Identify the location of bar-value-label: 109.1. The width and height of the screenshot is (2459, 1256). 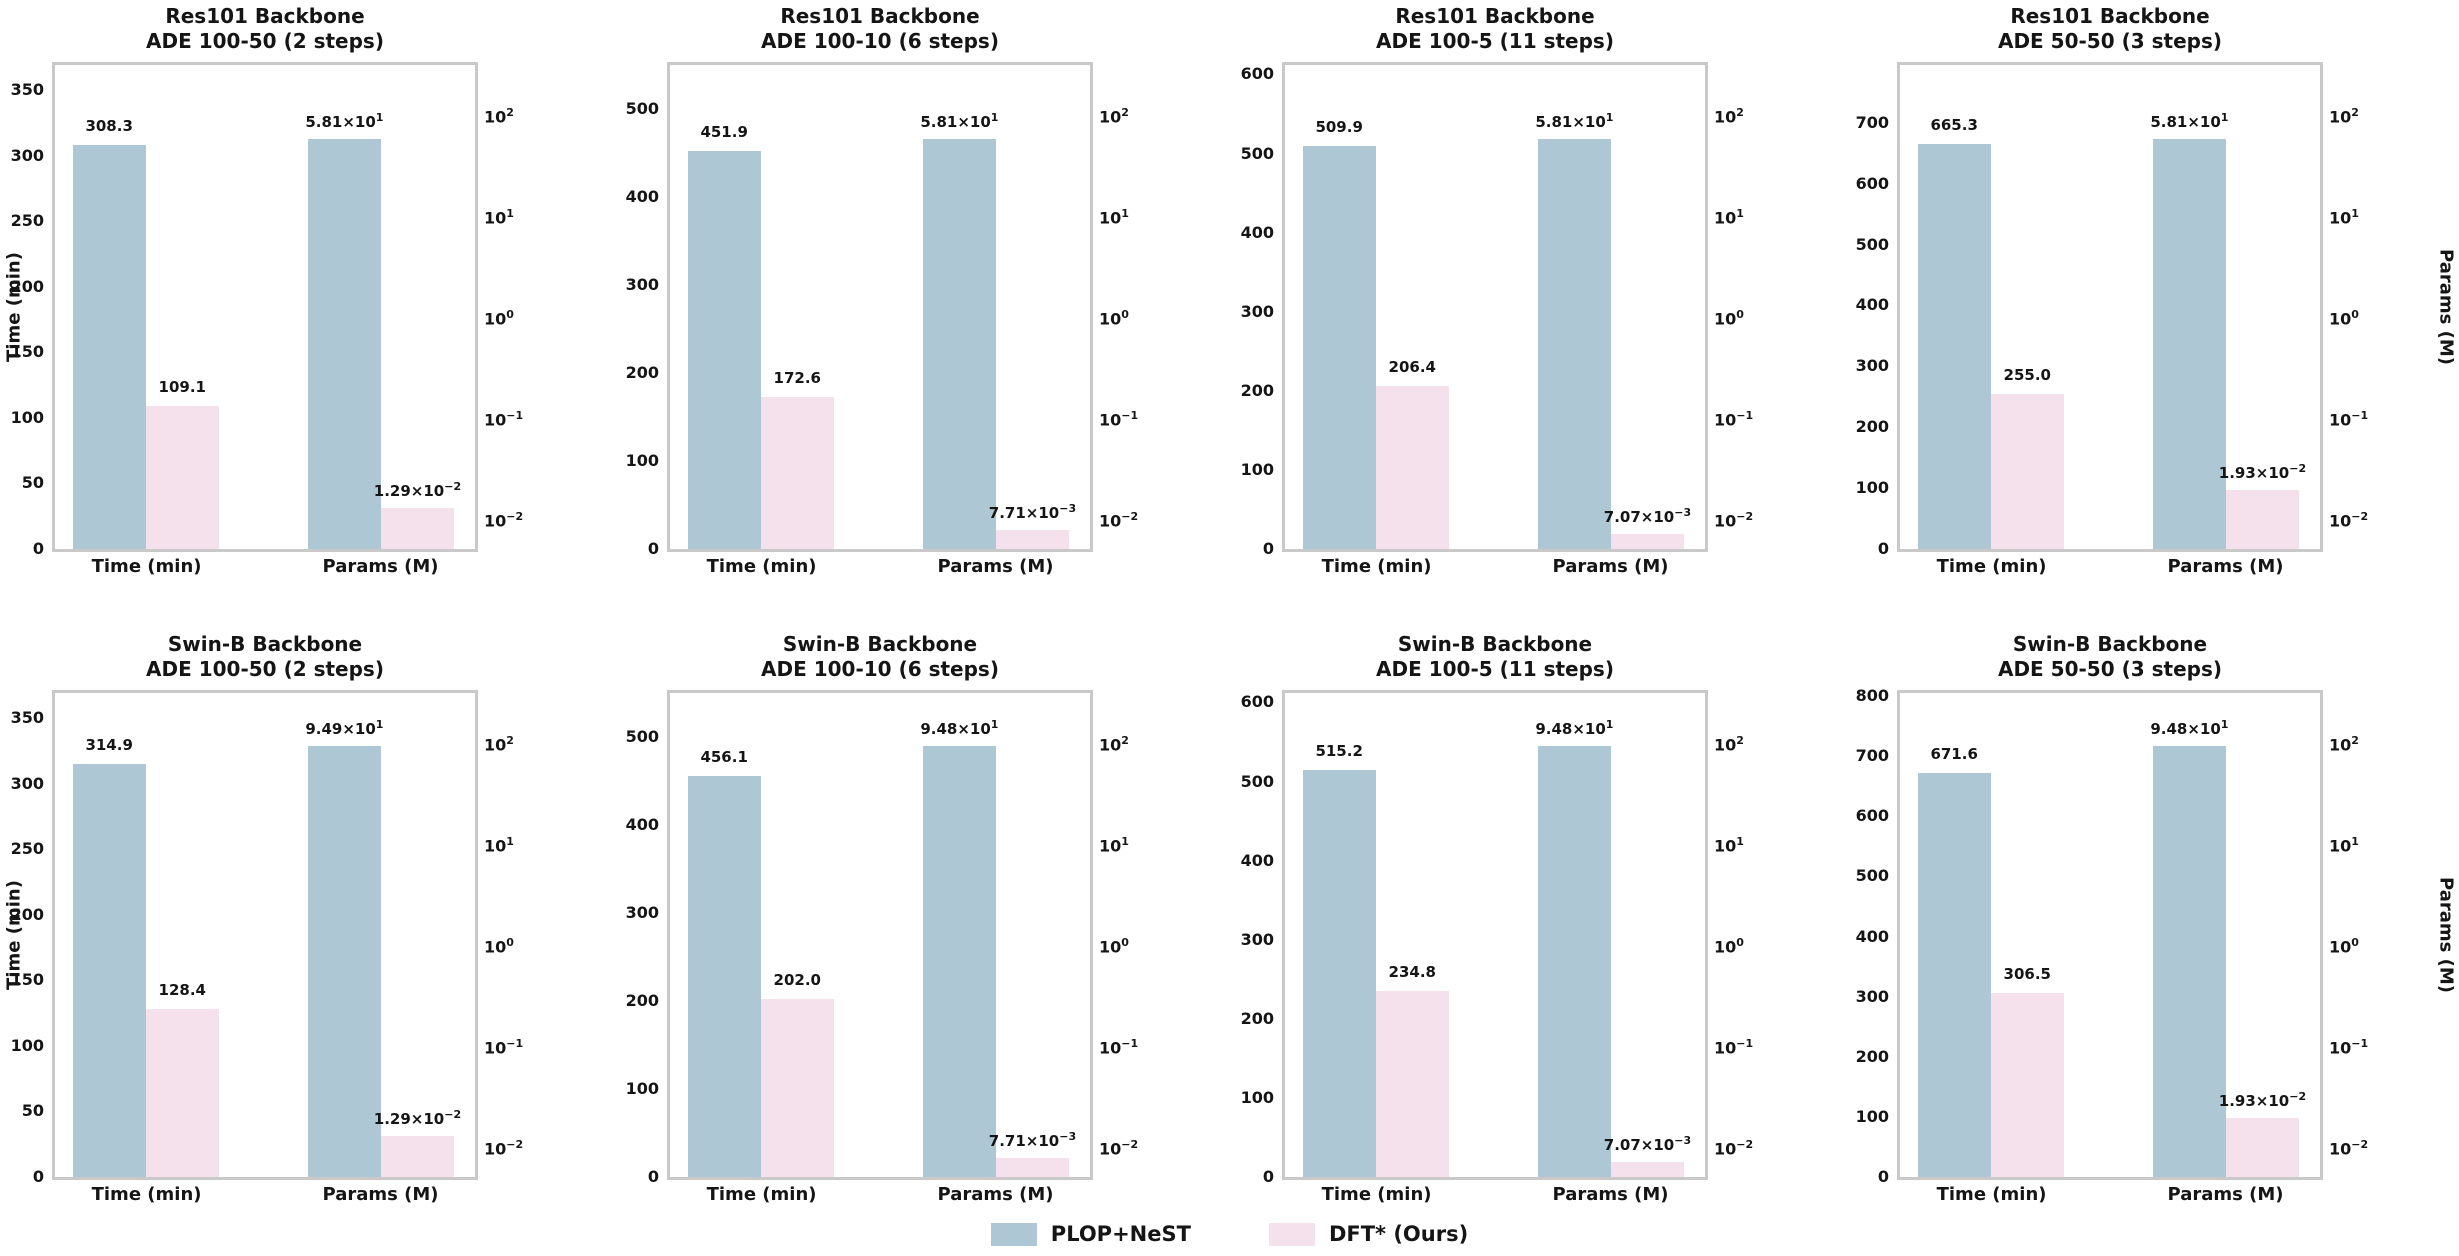
(182, 386).